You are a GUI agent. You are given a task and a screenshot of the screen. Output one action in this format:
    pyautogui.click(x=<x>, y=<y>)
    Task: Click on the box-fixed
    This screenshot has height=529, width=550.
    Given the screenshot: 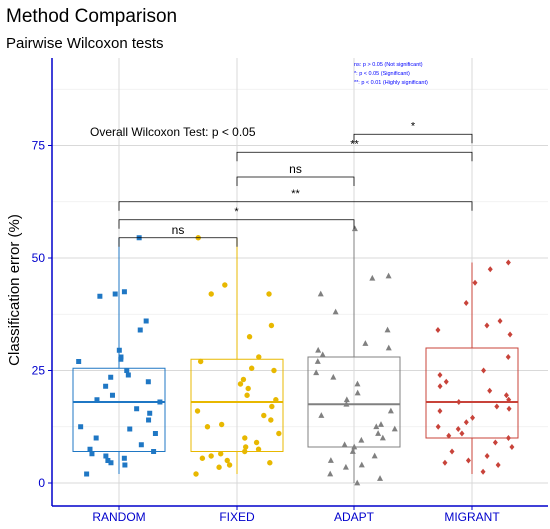 What is the action you would take?
    pyautogui.click(x=237, y=405)
    